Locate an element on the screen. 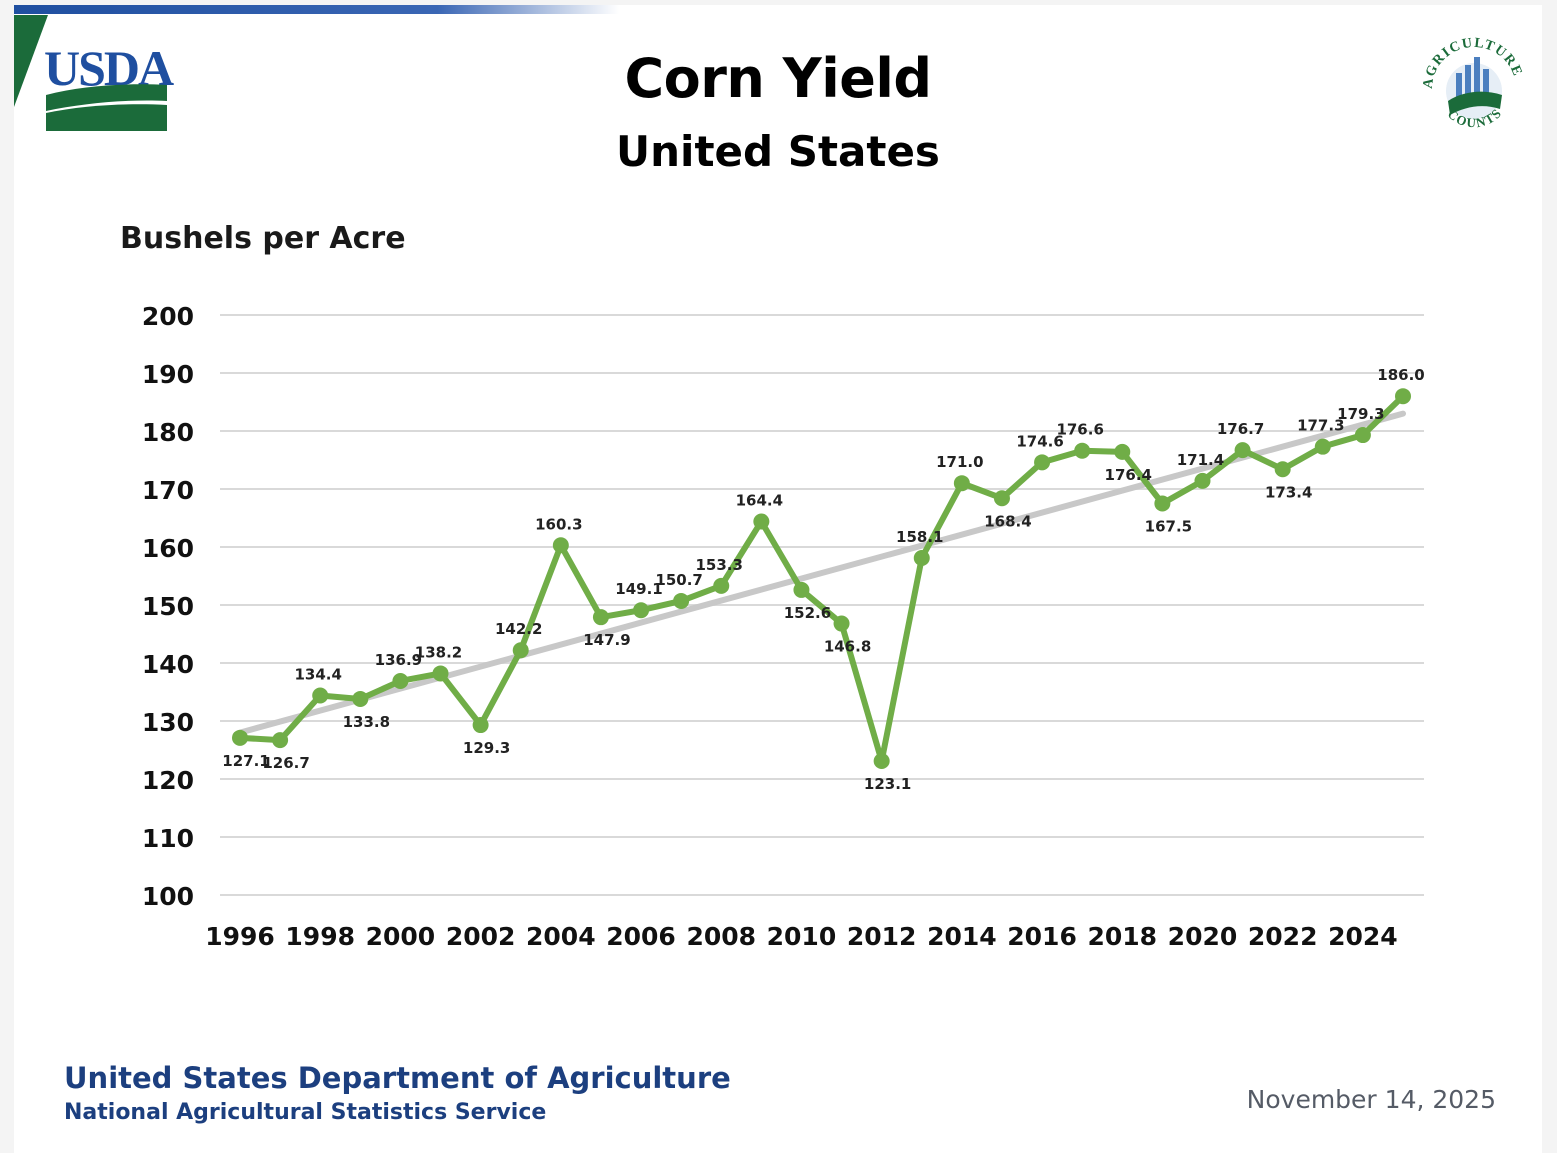 This screenshot has height=1153, width=1557. x-tick-label: 2016 is located at coordinates (1042, 936).